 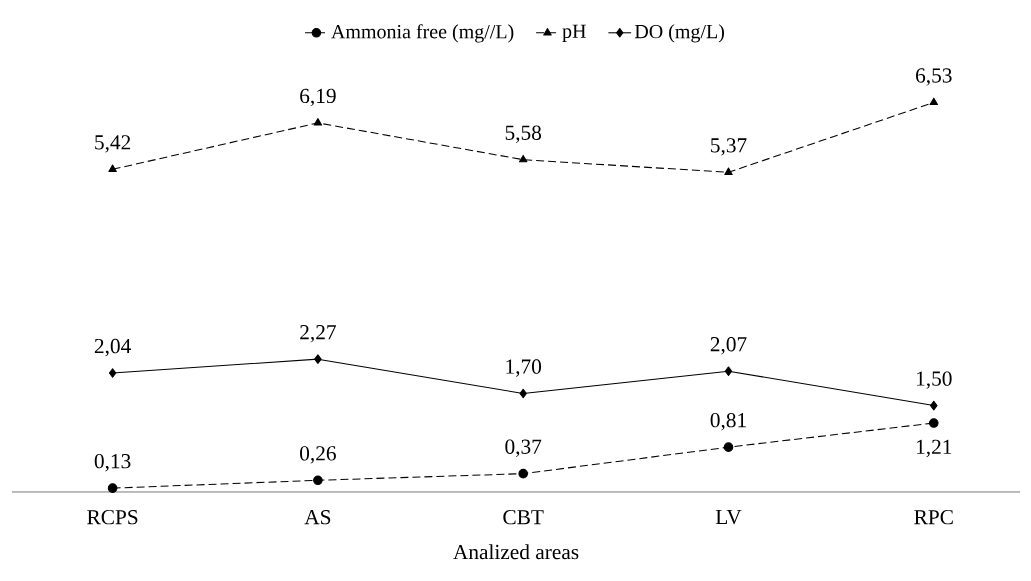 What do you see at coordinates (934, 380) in the screenshot?
I see `data-label: 1,50` at bounding box center [934, 380].